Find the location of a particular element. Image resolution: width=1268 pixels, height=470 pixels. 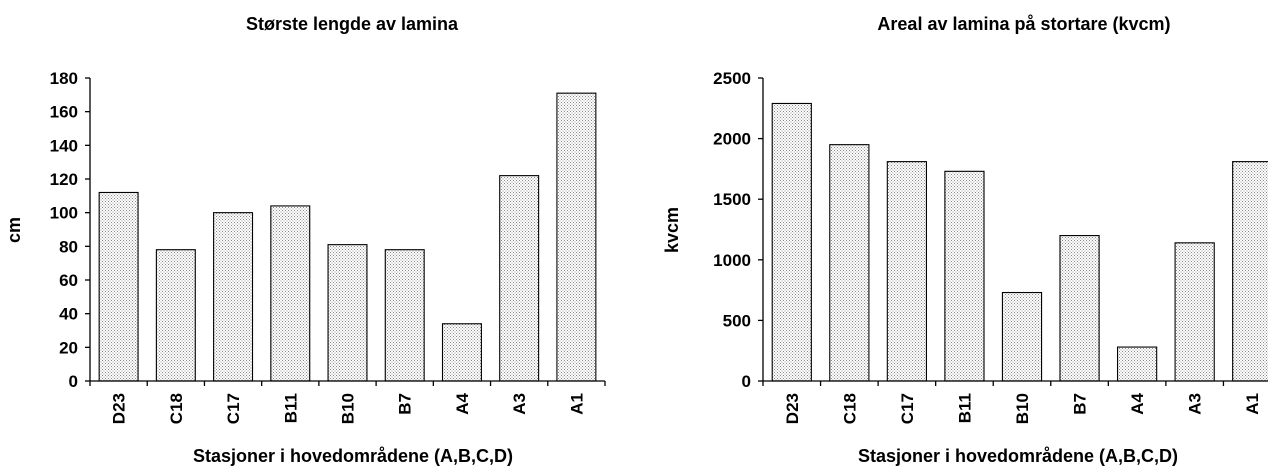

y-tick-label: 1500 is located at coordinates (732, 199).